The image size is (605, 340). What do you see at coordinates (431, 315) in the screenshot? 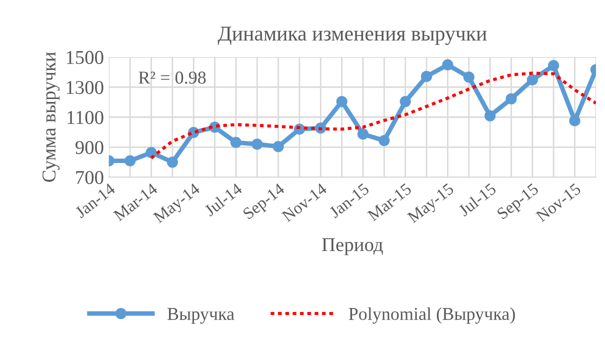
I see `legend-label: Polynomial (Выручка)` at bounding box center [431, 315].